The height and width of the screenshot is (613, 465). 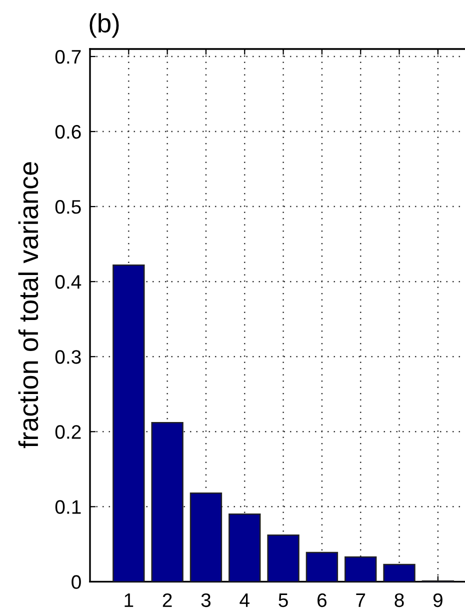 What do you see at coordinates (68, 357) in the screenshot?
I see `y-tick-label: 0.3` at bounding box center [68, 357].